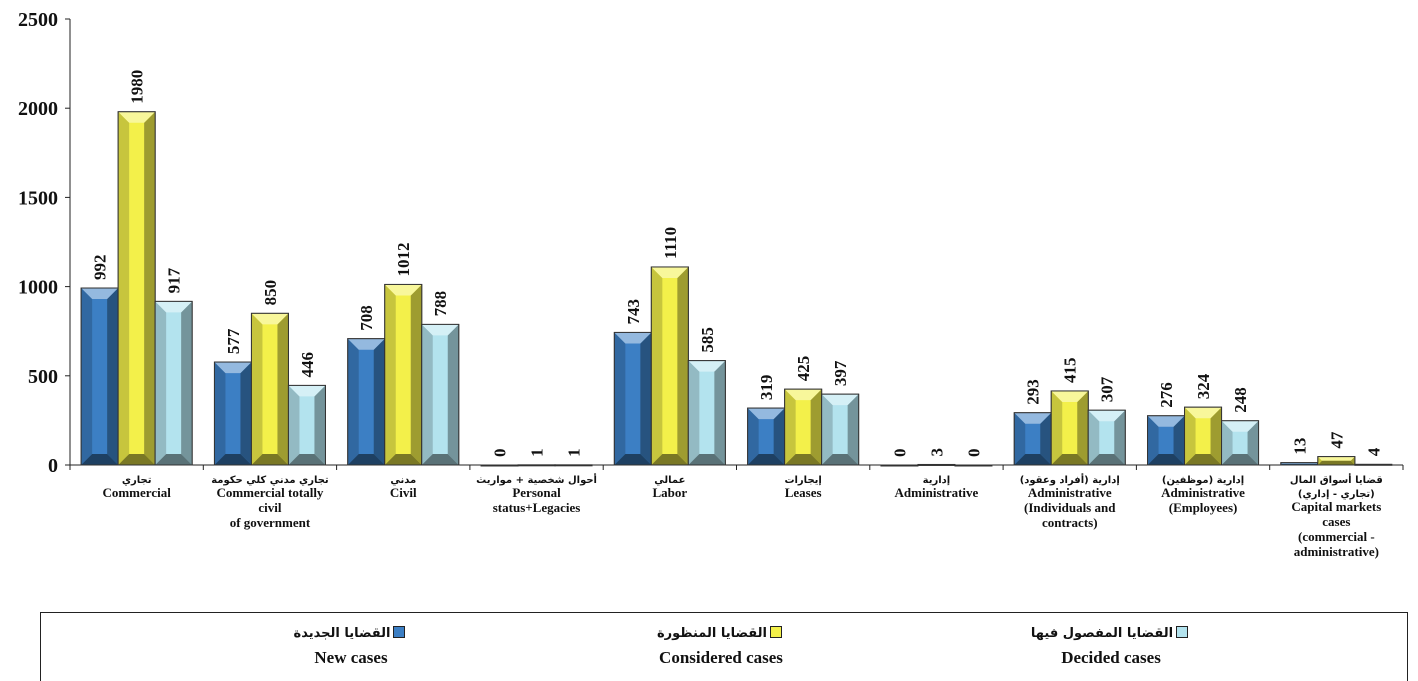 This screenshot has height=681, width=1418. What do you see at coordinates (1111, 657) in the screenshot?
I see `legend-label-en: Decided cases` at bounding box center [1111, 657].